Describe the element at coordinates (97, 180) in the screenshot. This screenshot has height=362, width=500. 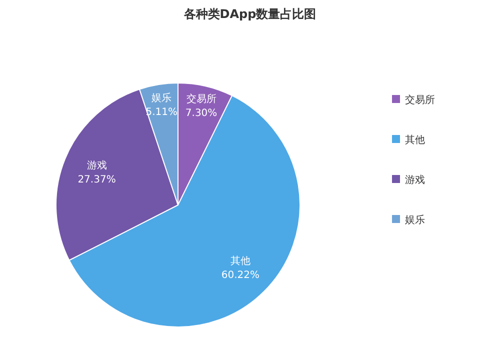
I see `data-label: 27.37%` at that location.